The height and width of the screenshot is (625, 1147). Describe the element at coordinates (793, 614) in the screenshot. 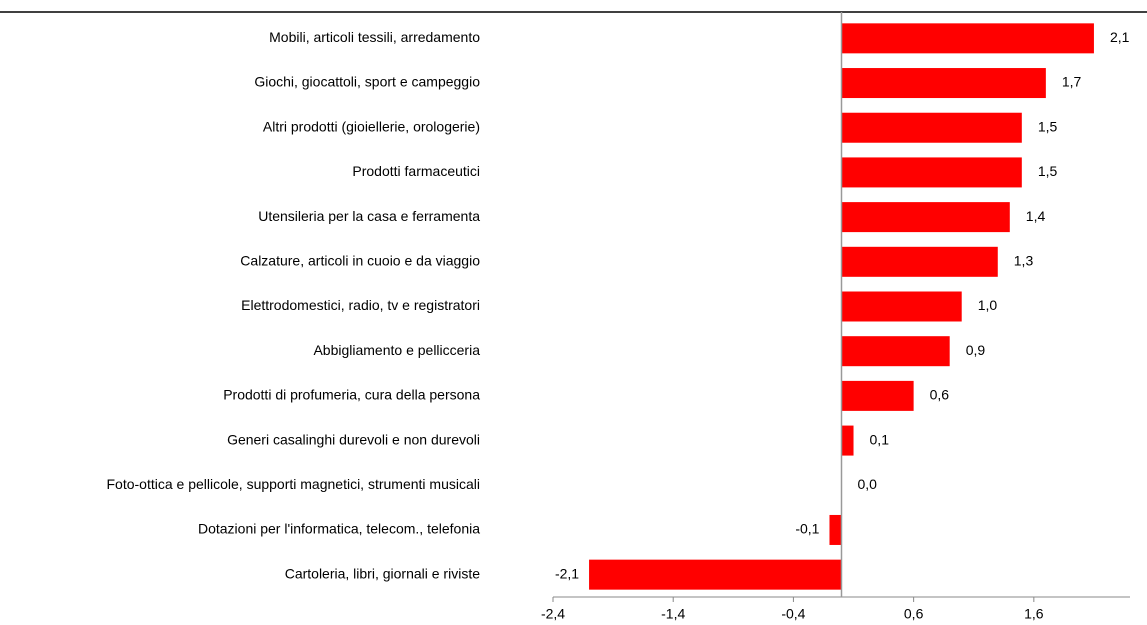

I see `x-tick-label: -0,4` at that location.